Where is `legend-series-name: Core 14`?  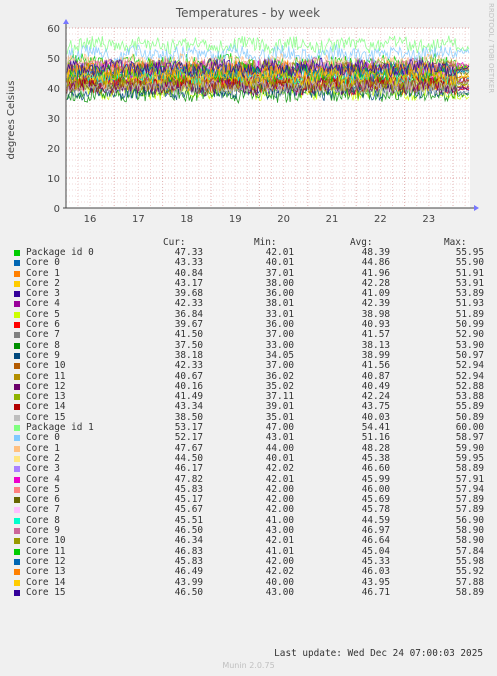 legend-series-name: Core 14 is located at coordinates (46, 582).